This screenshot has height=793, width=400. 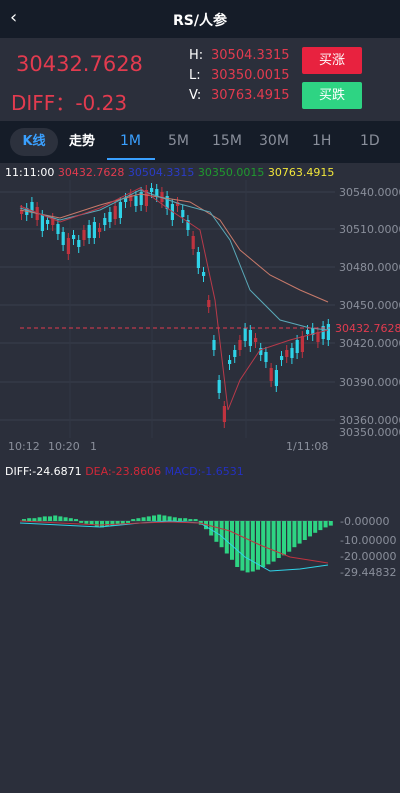 I want to click on tab-15m: 15M, so click(x=227, y=141).